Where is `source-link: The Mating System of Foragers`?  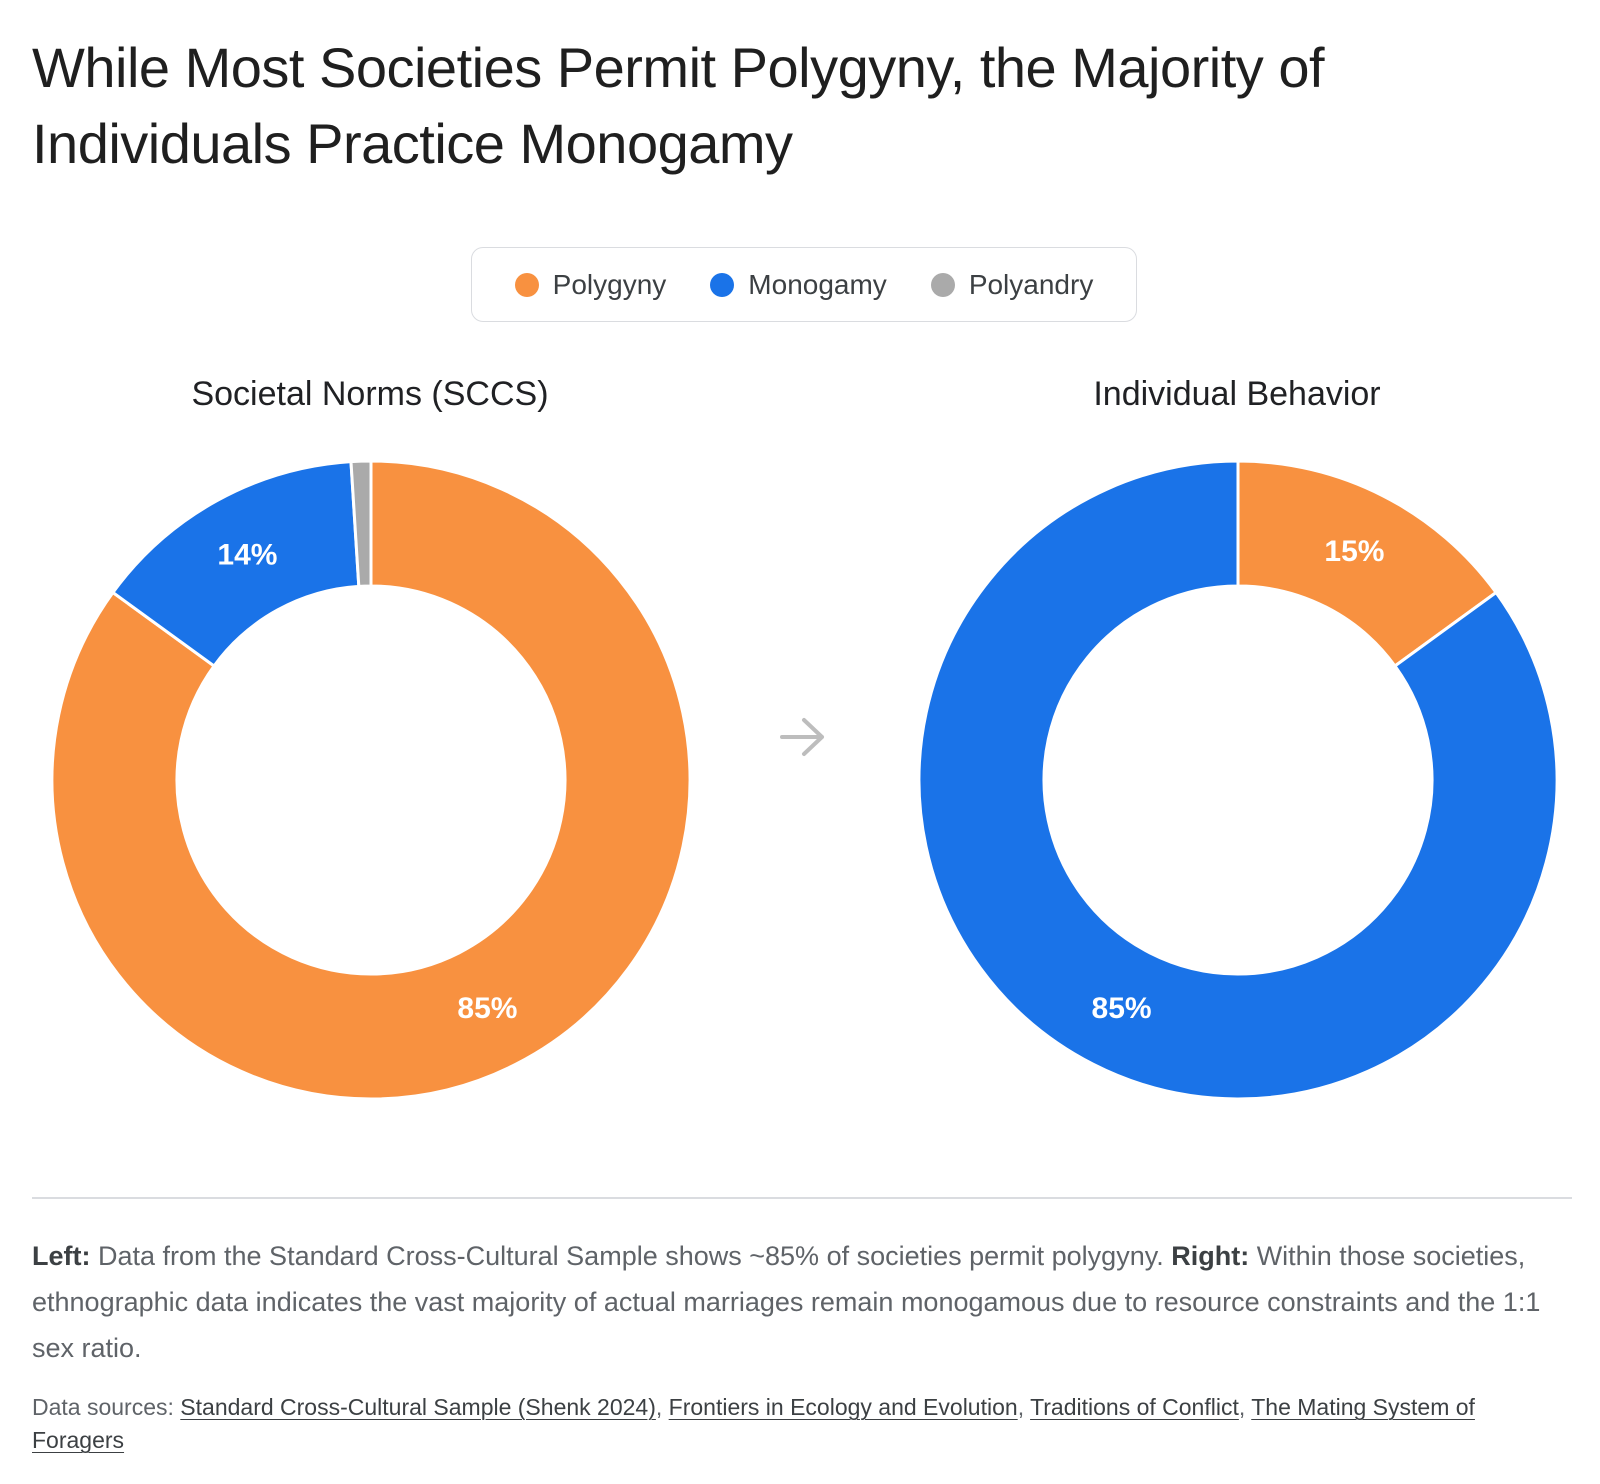 source-link: The Mating System of Foragers is located at coordinates (753, 1423).